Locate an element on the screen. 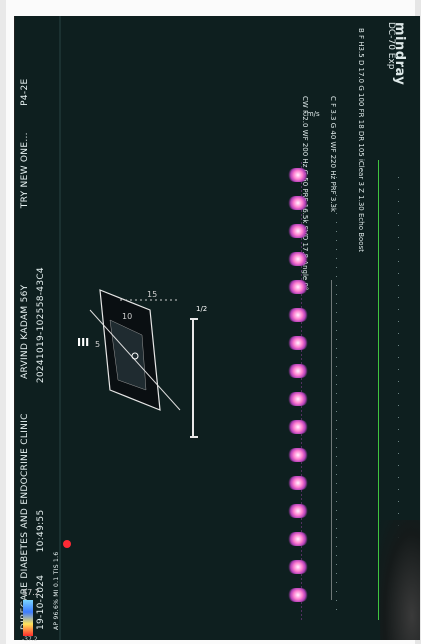 This screenshot has width=421, height=644. params-column-2: C F 3.3 G 40 WF 220 Hz PRF 3.3k is located at coordinates (332, 154).